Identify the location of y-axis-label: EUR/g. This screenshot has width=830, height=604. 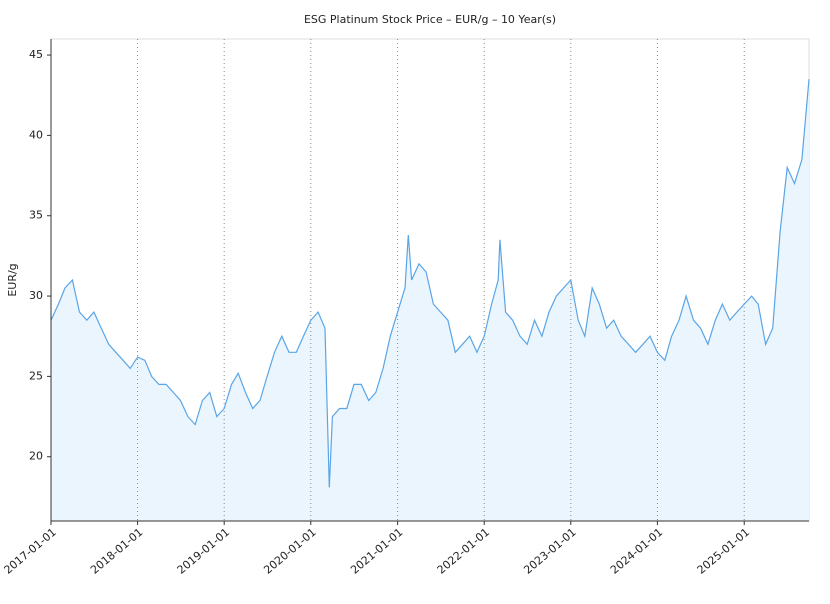
(12, 279).